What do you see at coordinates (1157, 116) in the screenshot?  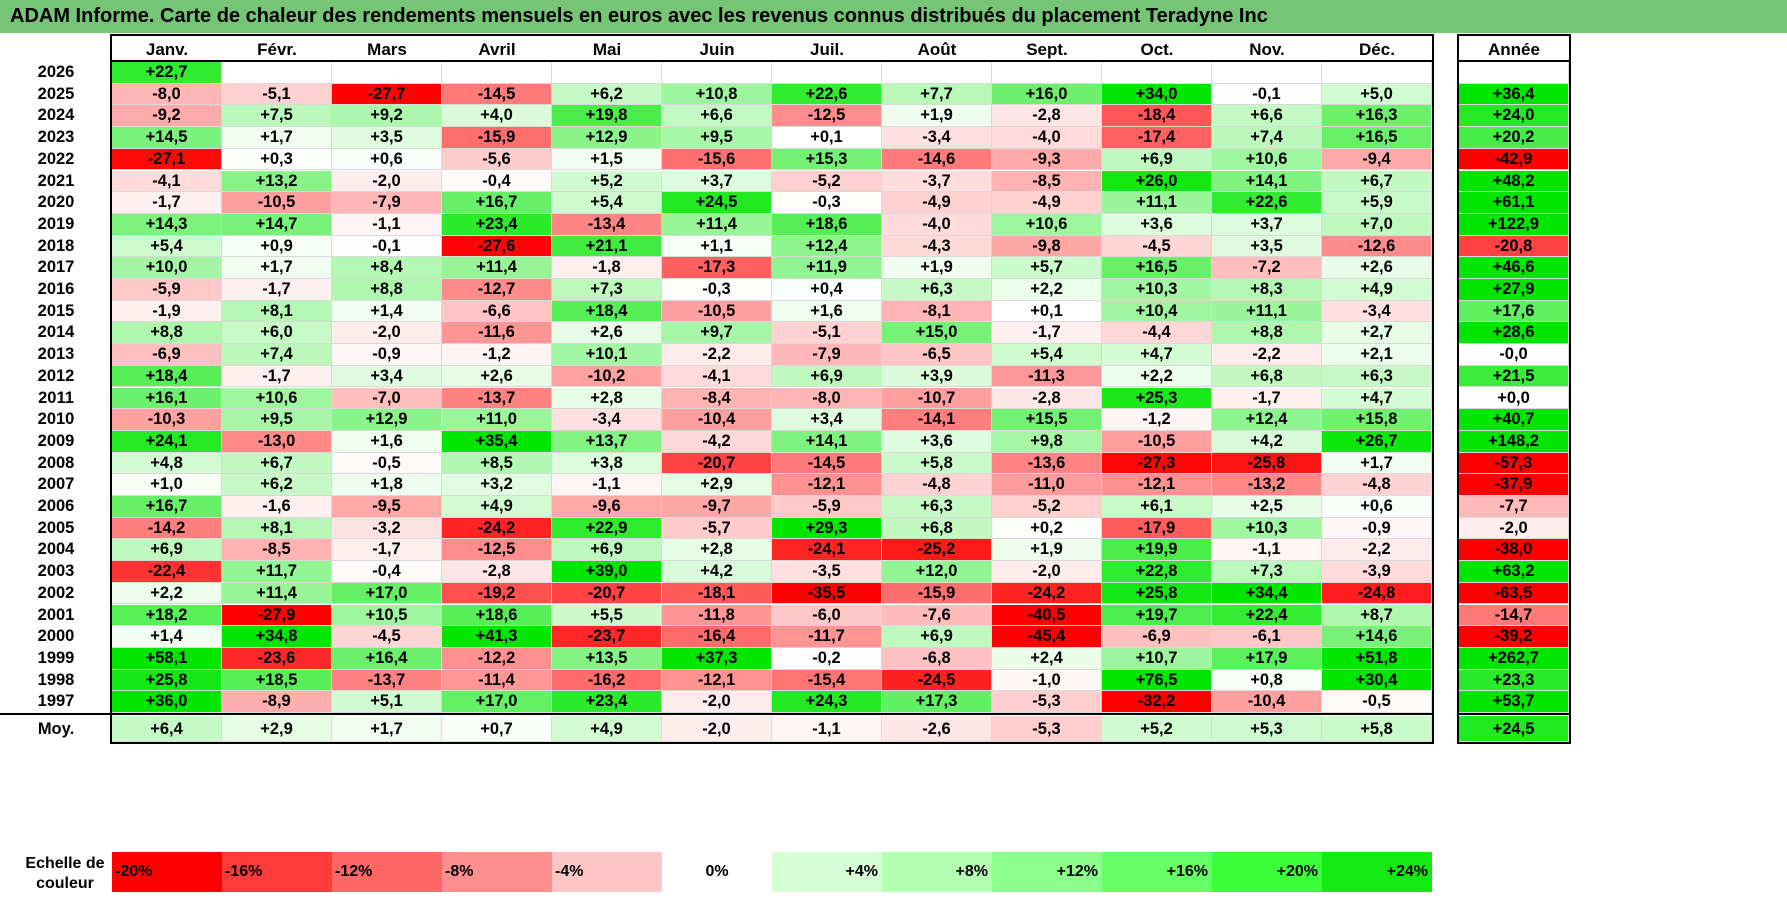 I see `heatmap-cell: -18,4` at bounding box center [1157, 116].